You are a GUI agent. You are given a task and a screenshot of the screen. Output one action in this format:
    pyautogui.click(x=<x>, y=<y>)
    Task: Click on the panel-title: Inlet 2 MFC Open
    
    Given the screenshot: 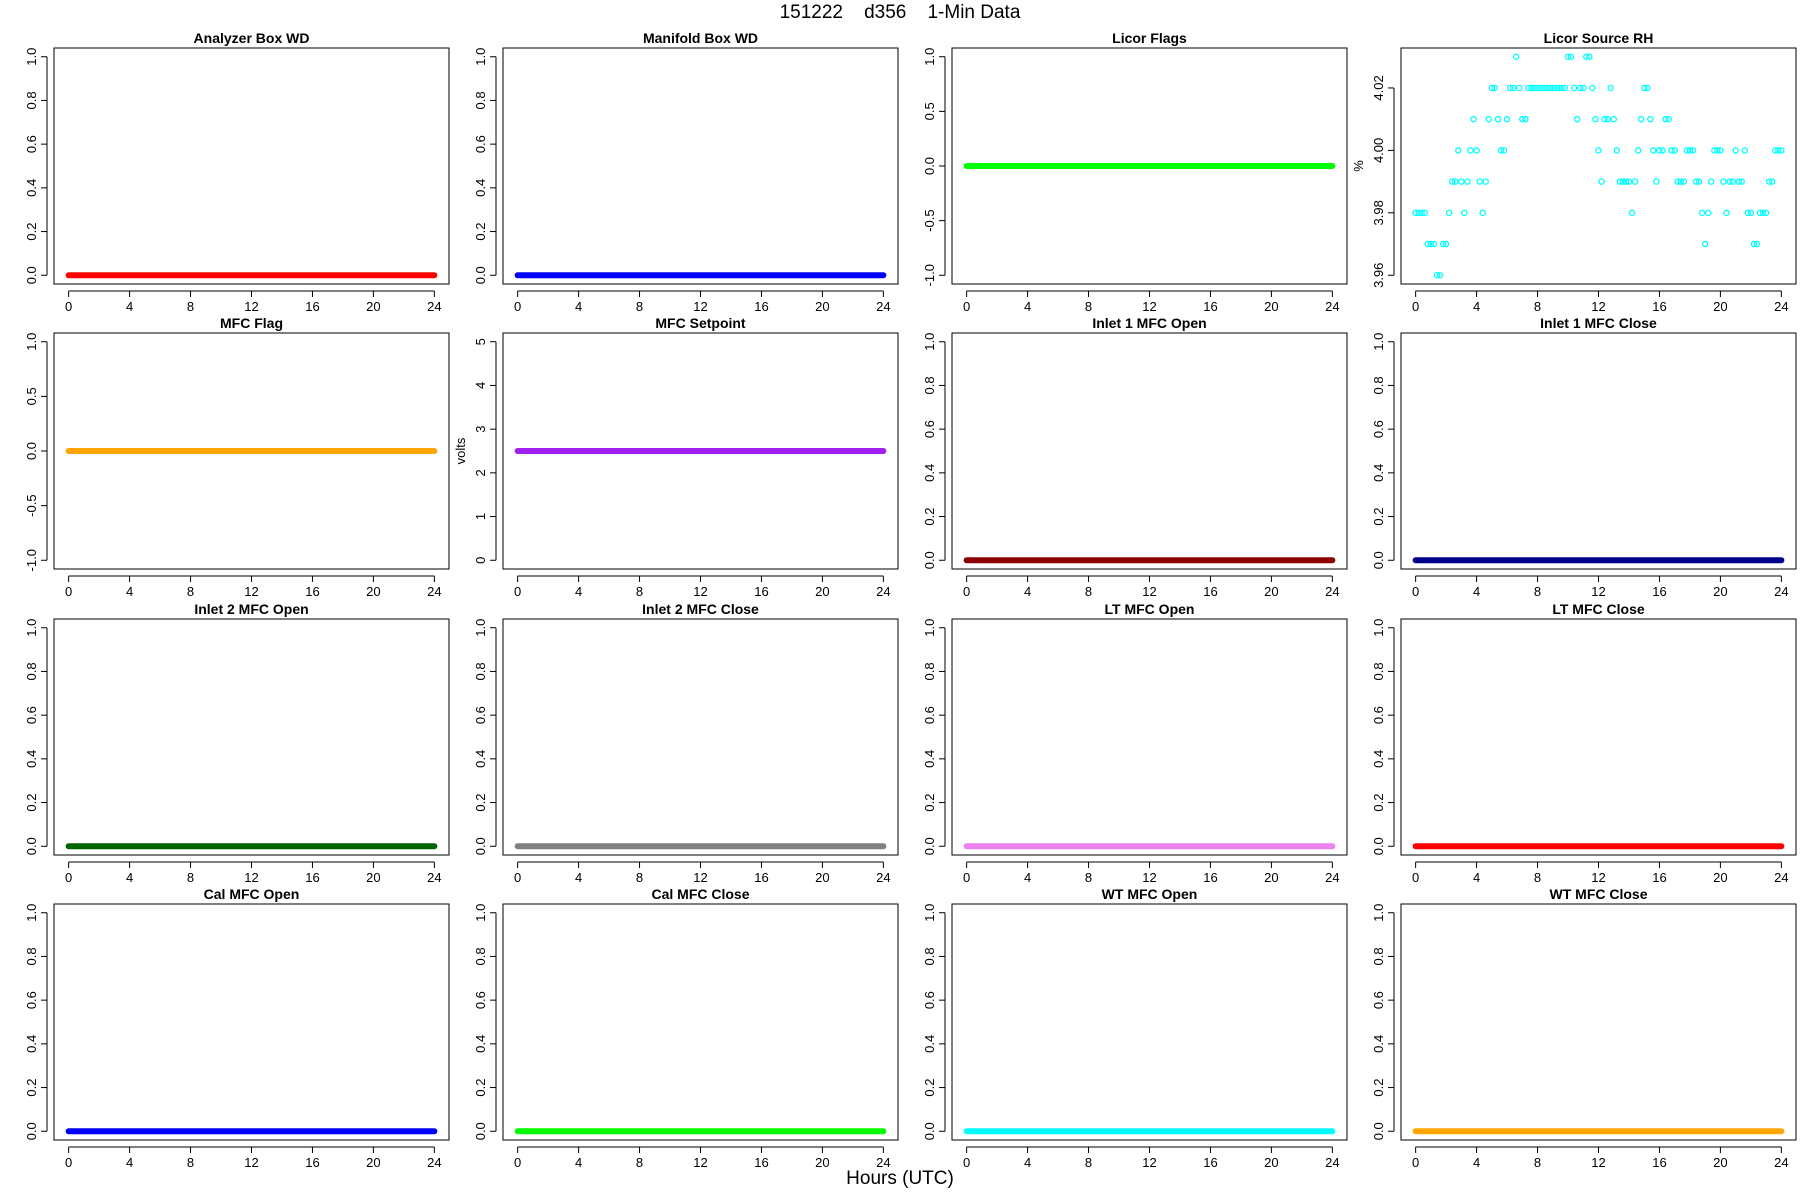 What is the action you would take?
    pyautogui.click(x=251, y=609)
    